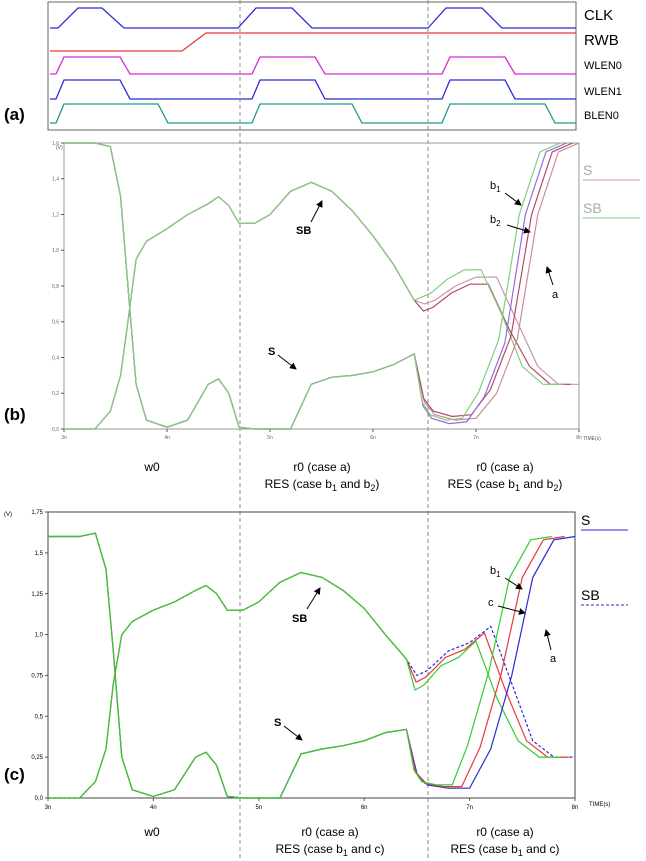 The width and height of the screenshot is (646, 861). What do you see at coordinates (64, 438) in the screenshot?
I see `chart-b-x-tick-label: 3n` at bounding box center [64, 438].